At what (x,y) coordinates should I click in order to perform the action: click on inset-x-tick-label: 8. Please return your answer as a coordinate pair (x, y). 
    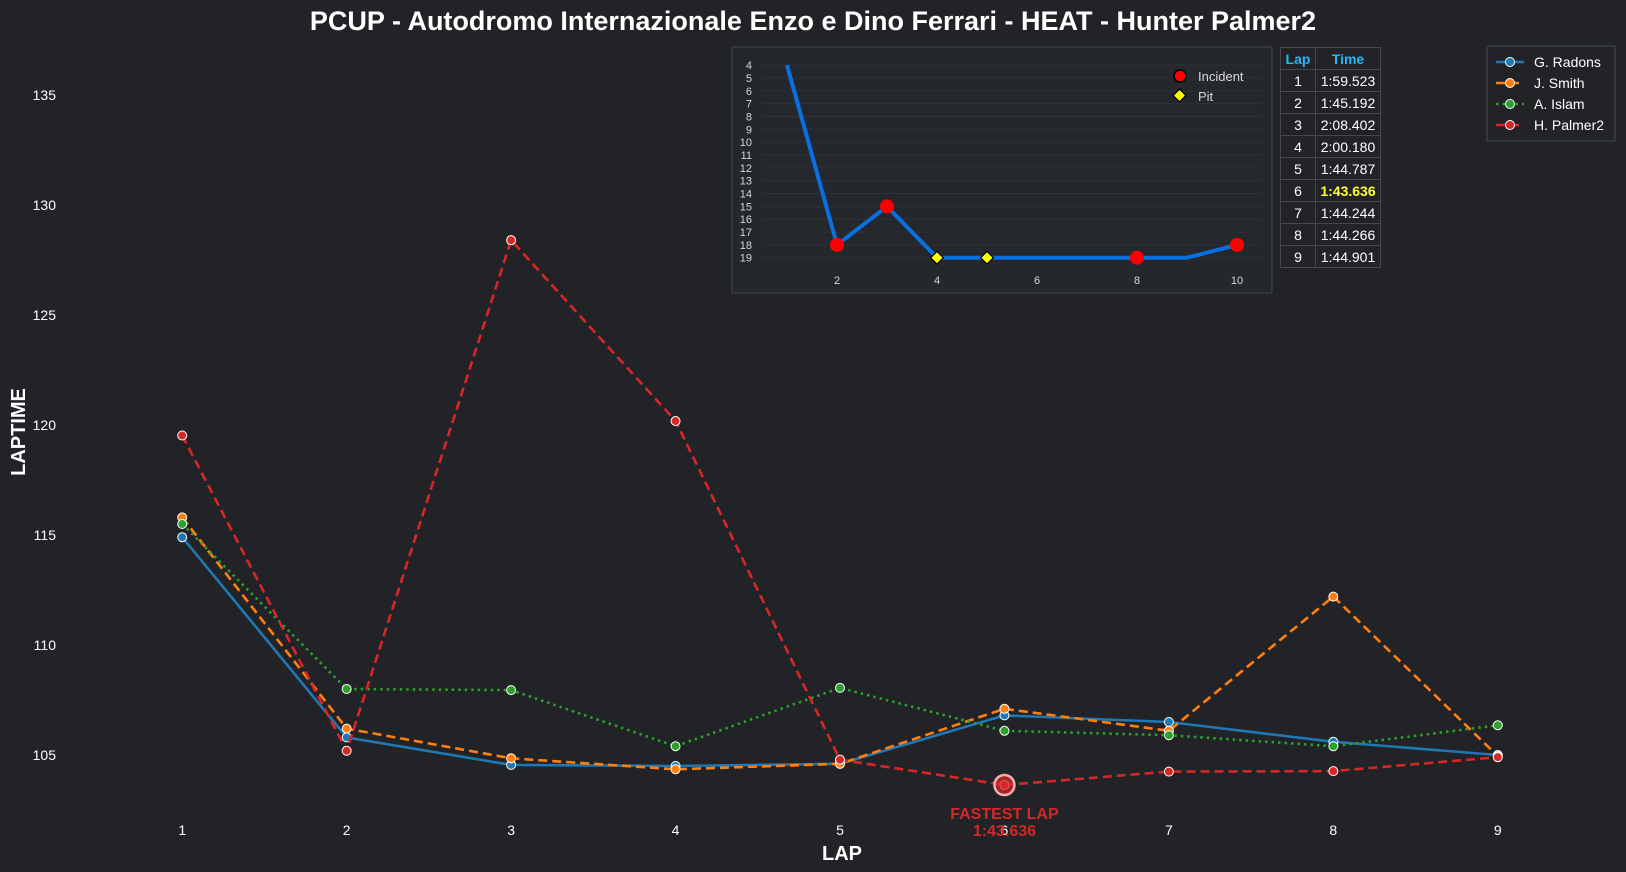
    Looking at the image, I should click on (1137, 281).